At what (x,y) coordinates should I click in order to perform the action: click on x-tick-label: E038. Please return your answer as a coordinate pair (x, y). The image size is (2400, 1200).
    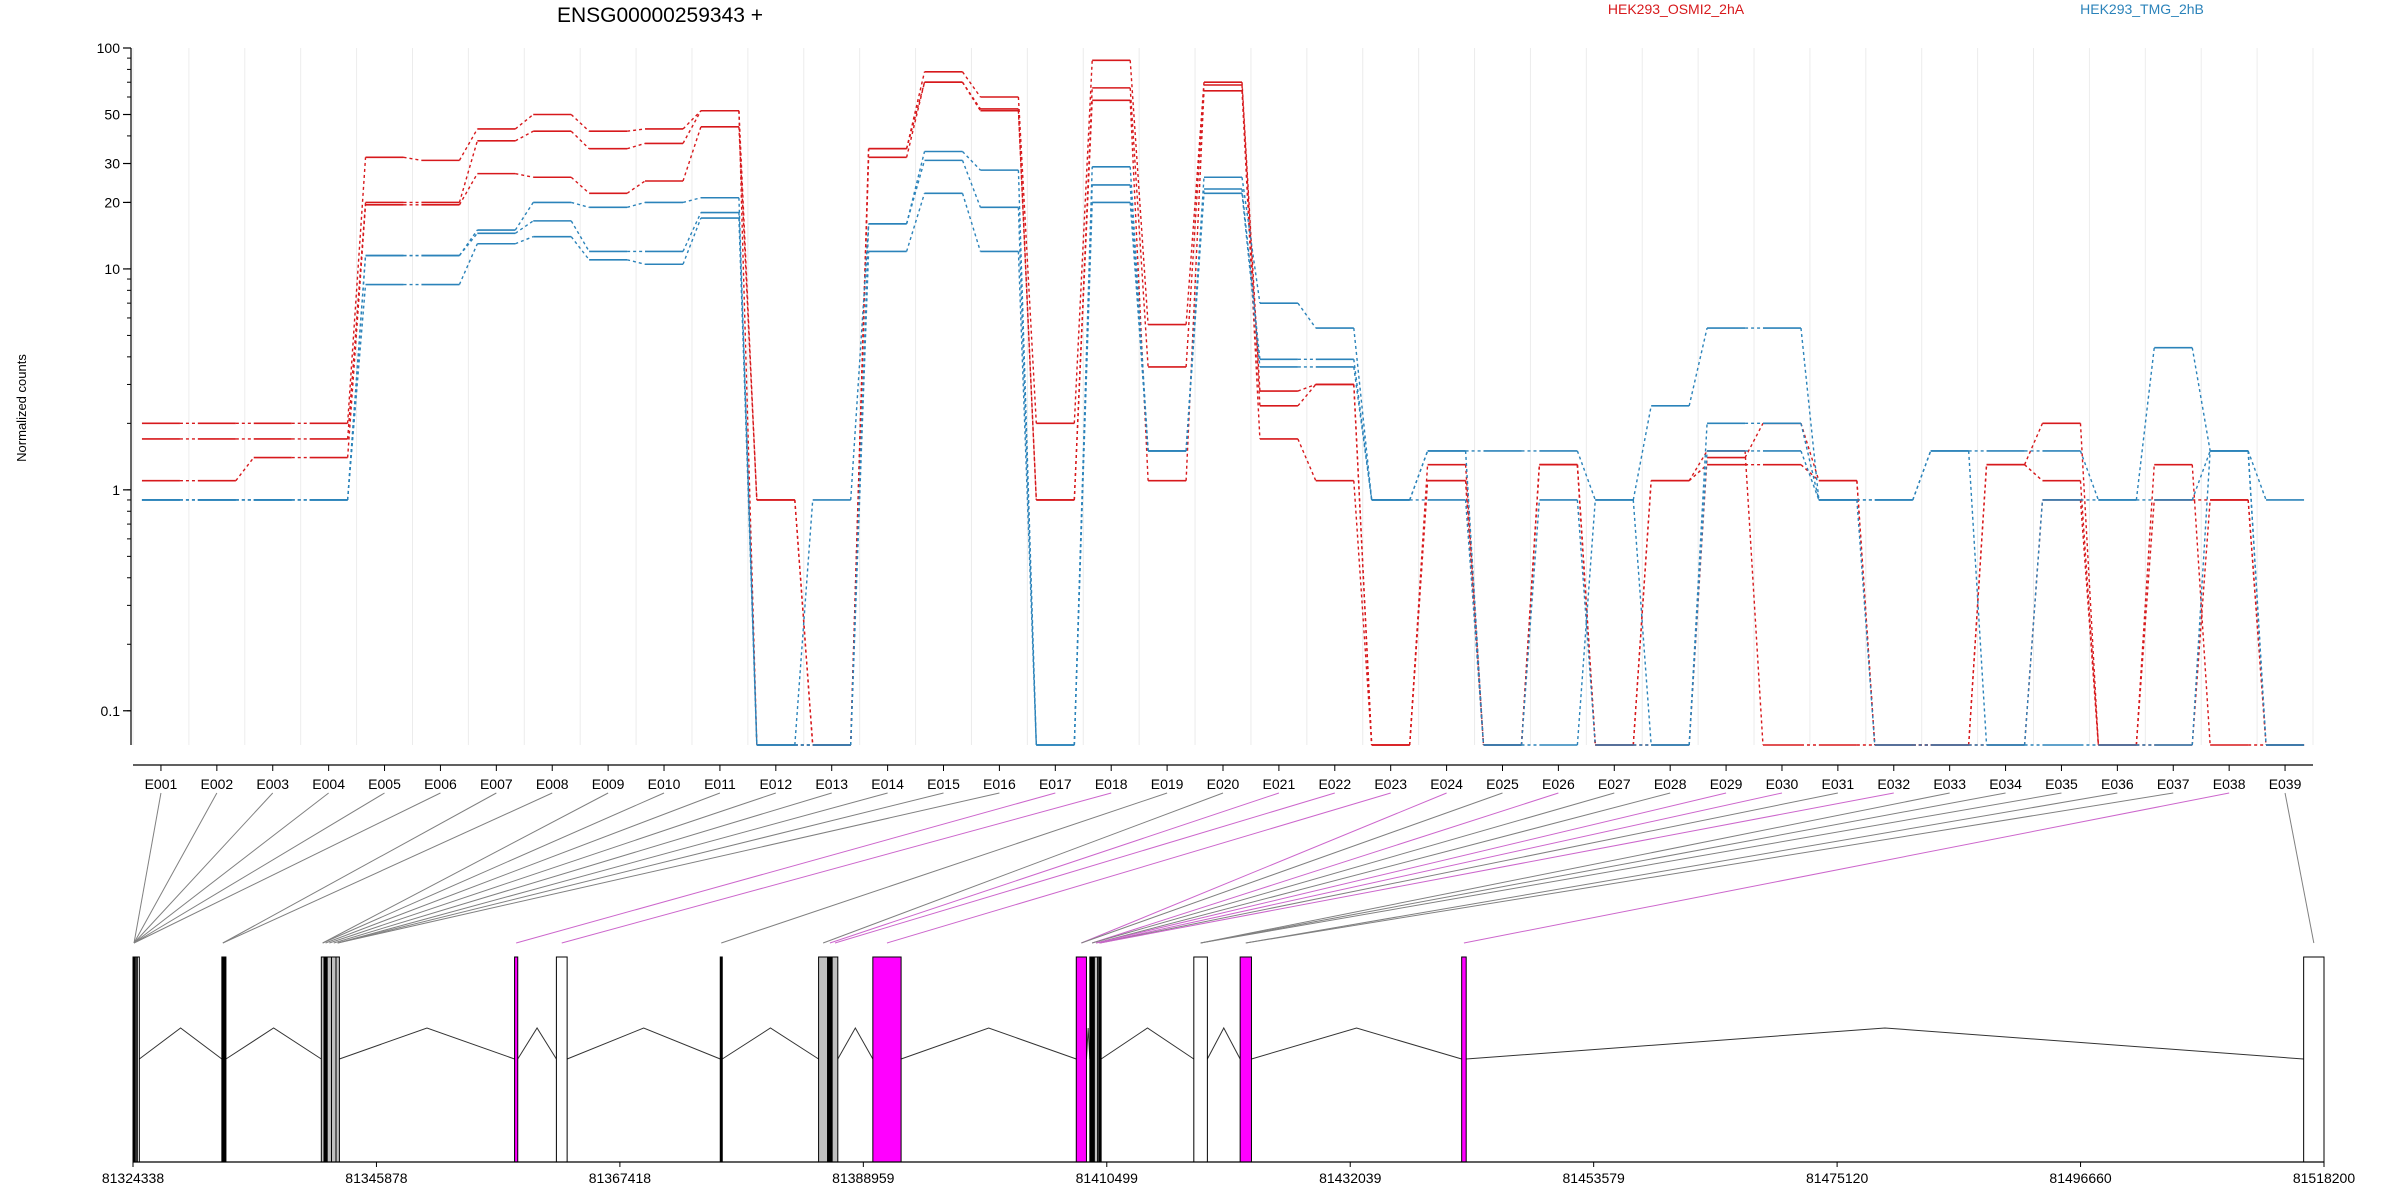
    Looking at the image, I should click on (2229, 784).